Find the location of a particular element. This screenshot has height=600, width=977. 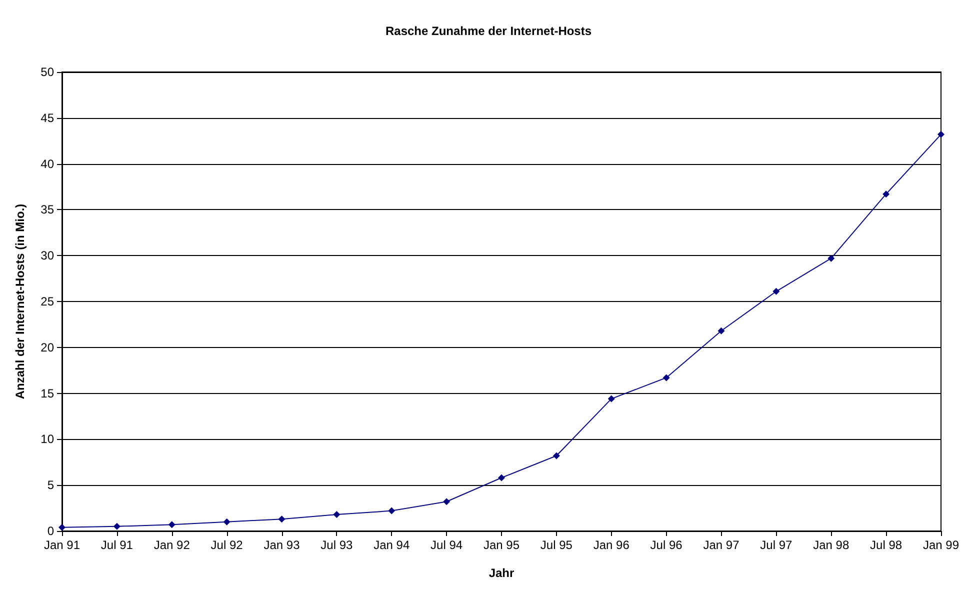

x-tick-label: Jul 97 is located at coordinates (776, 545).